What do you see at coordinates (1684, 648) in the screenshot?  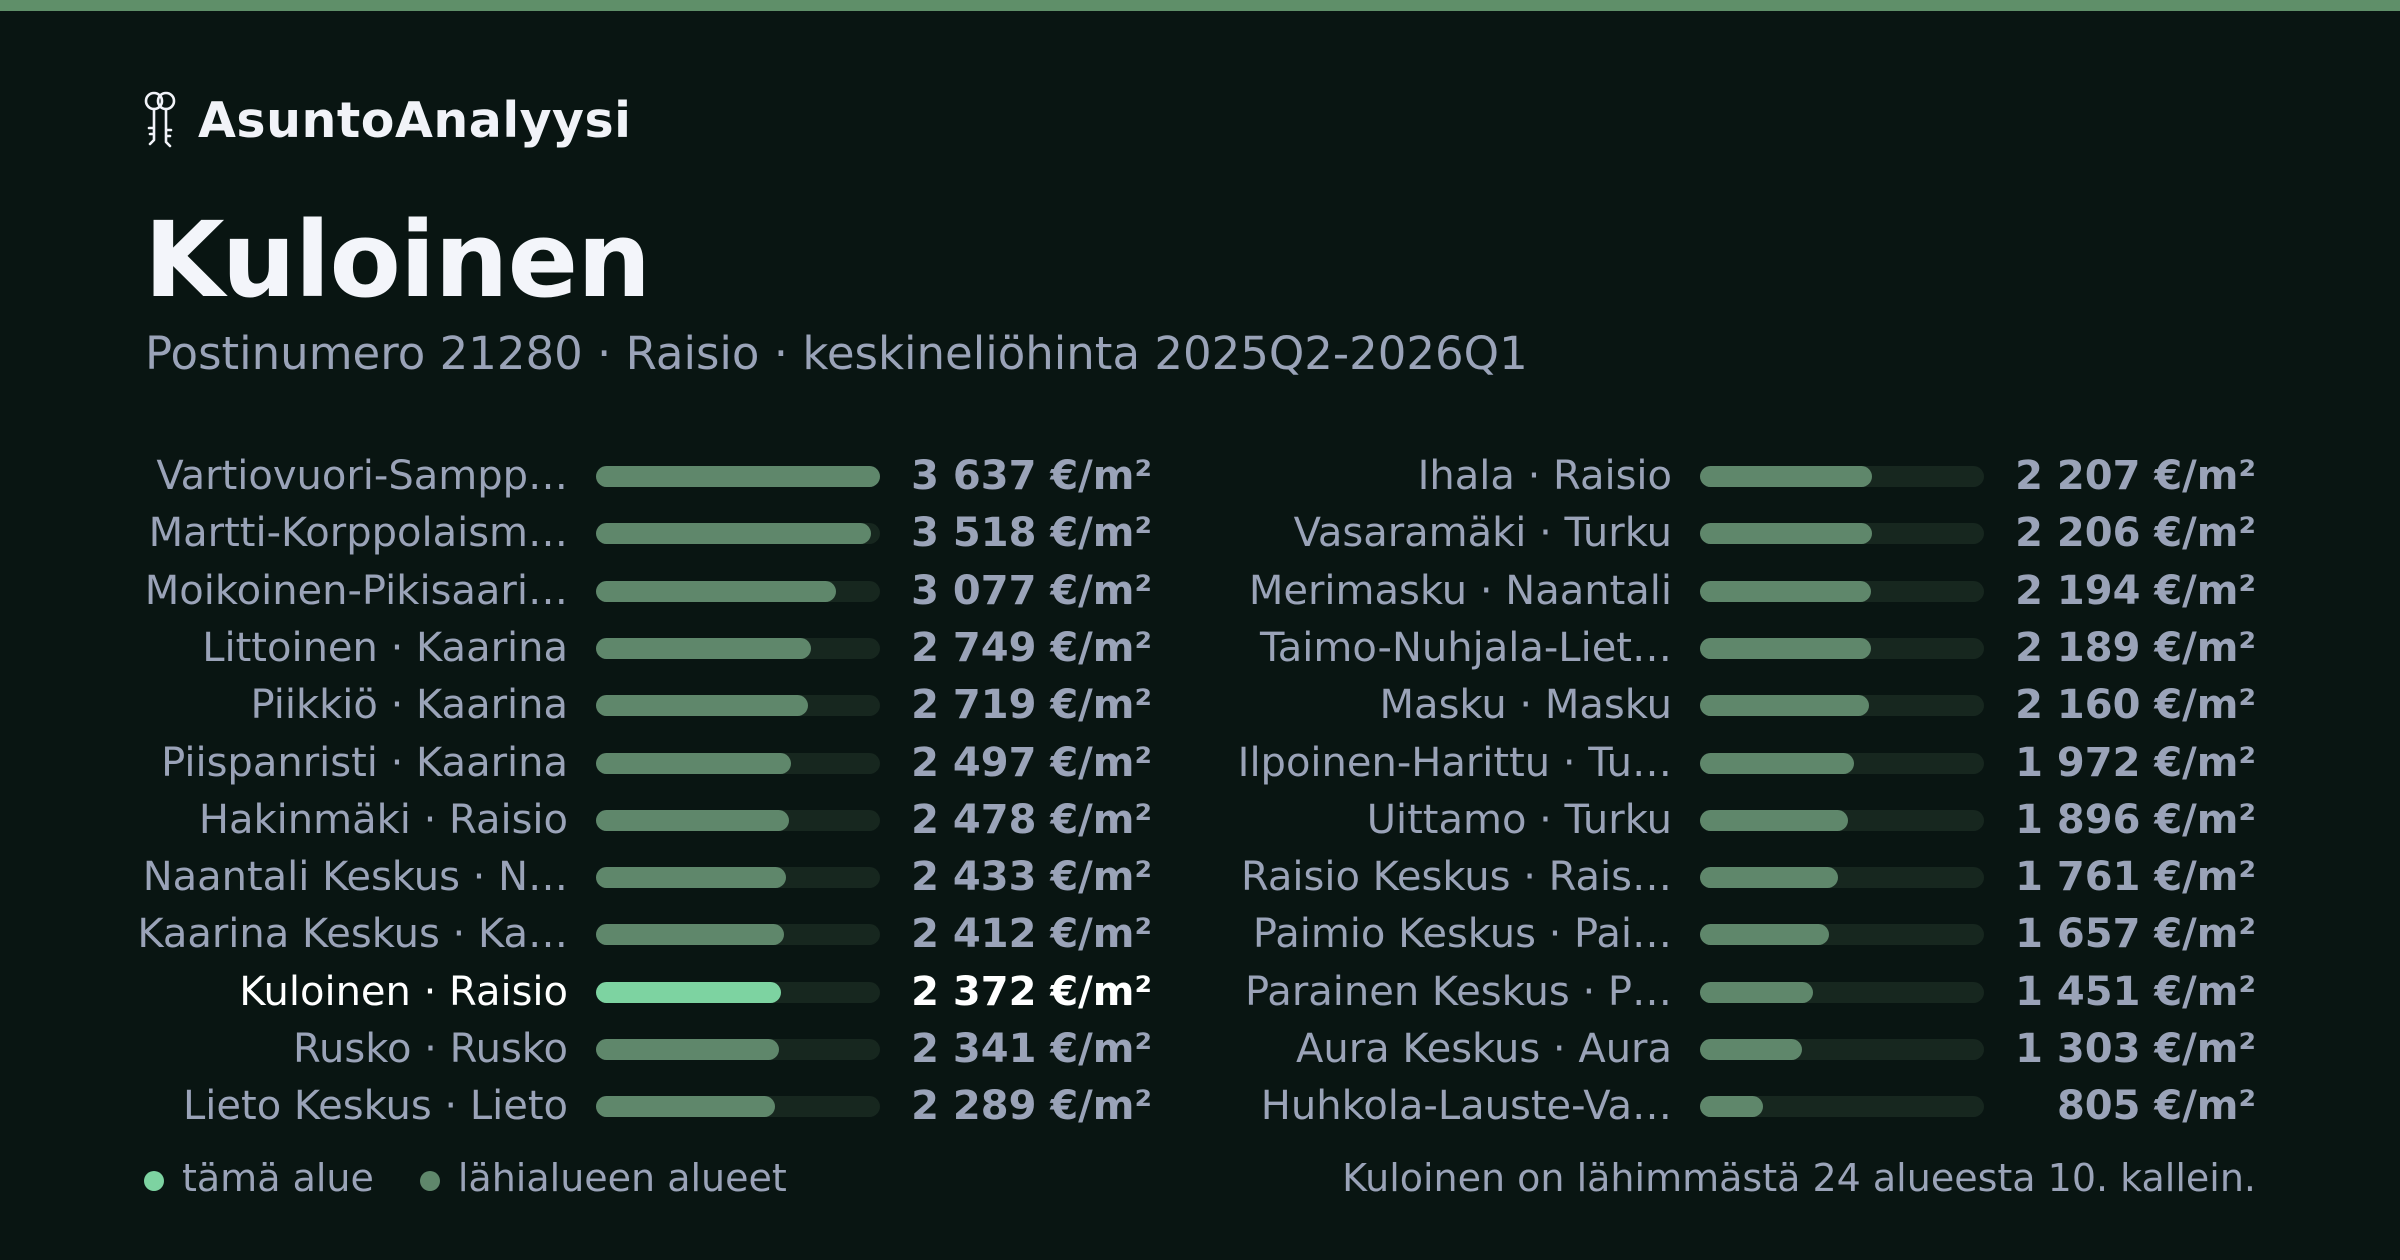 I see `bar-row: Taimo-Nuhjala-Liet… 2 189 €/m²` at bounding box center [1684, 648].